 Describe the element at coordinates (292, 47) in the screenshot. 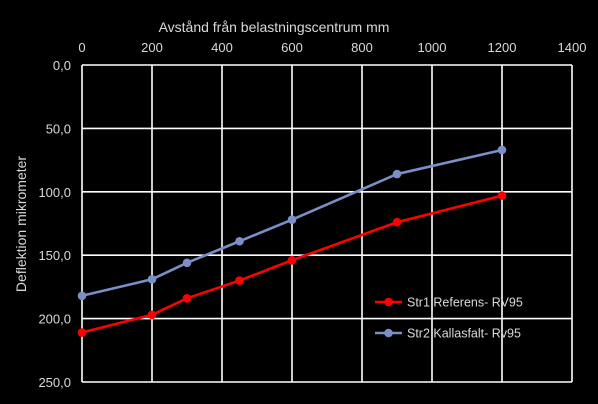

I see `x-tick-label: 600` at that location.